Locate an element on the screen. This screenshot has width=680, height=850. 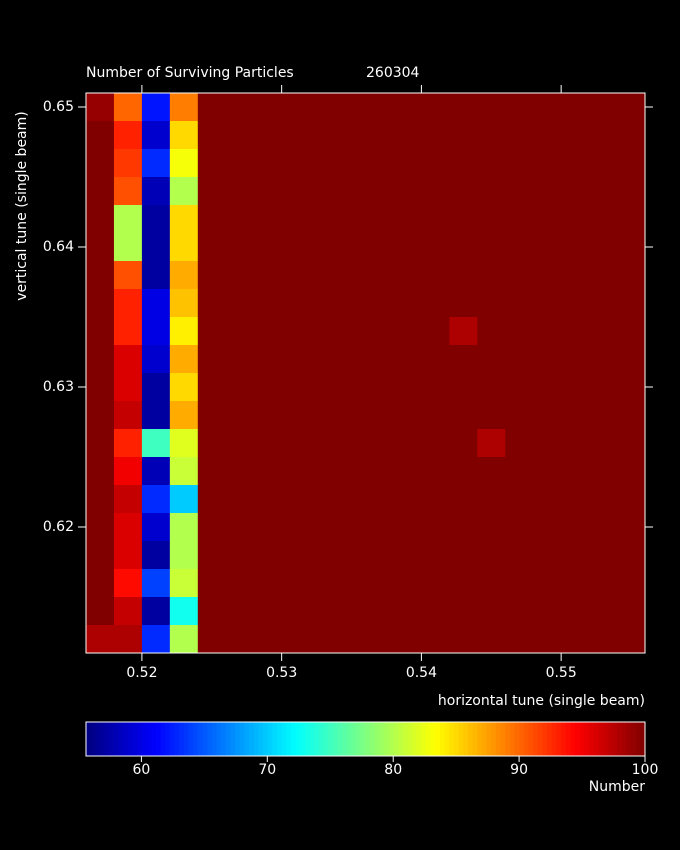
colorbar-frame is located at coordinates (365, 739).